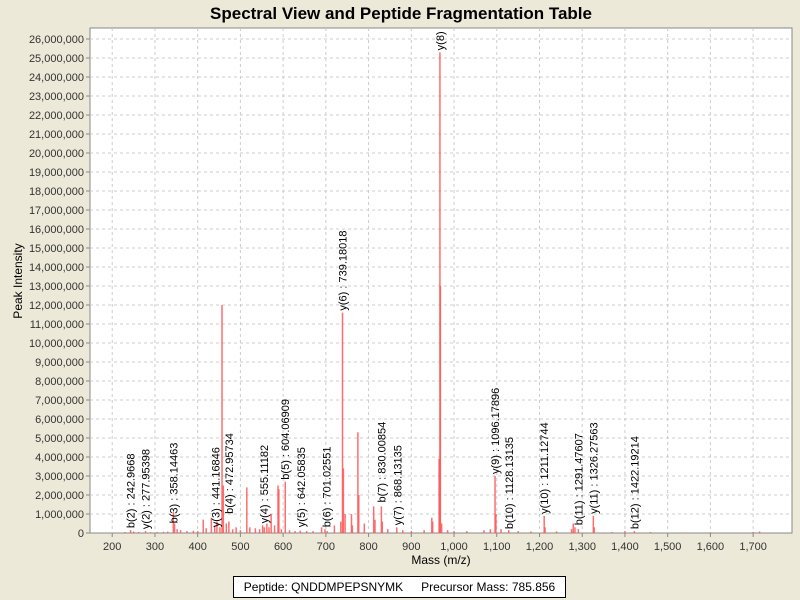 The width and height of the screenshot is (800, 600). I want to click on x-tick-label: 1,700, so click(753, 547).